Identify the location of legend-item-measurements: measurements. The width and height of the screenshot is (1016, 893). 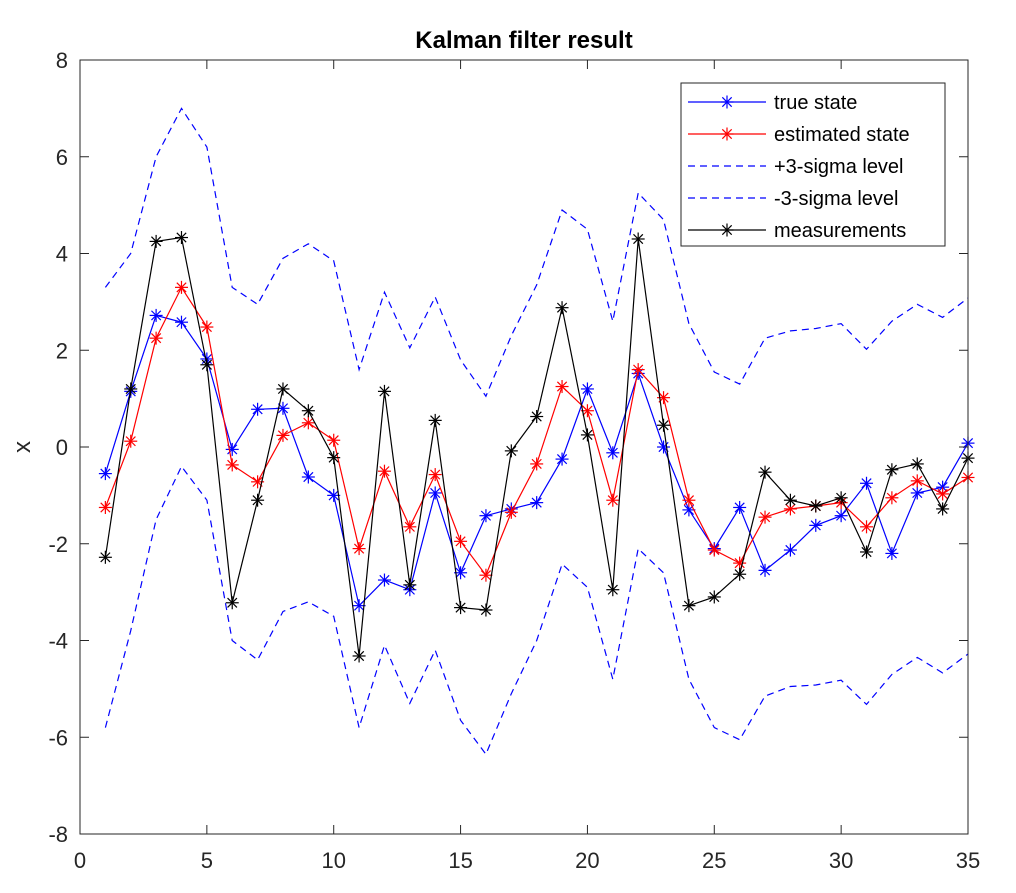
(797, 231).